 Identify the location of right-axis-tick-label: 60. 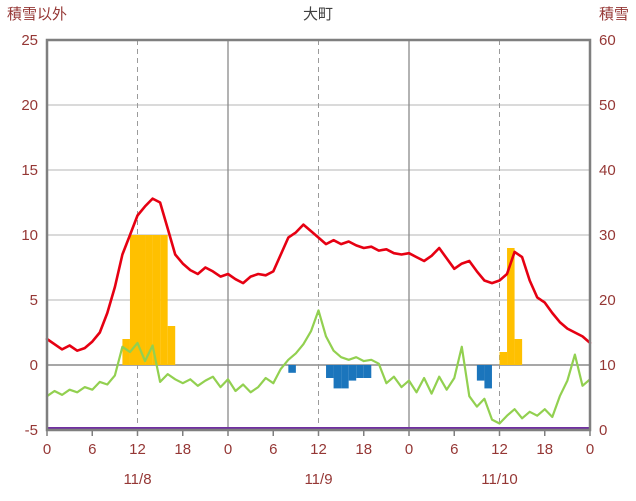
(607, 40).